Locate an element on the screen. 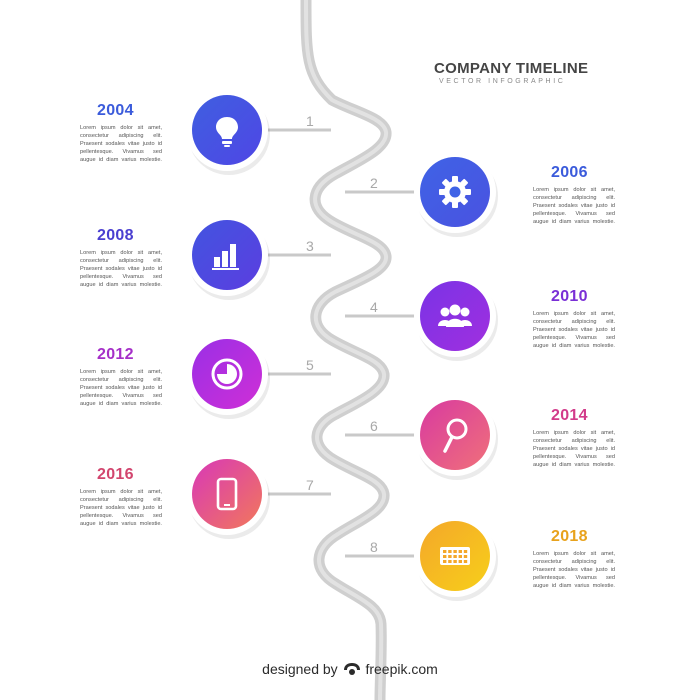  step-number: 3 is located at coordinates (310, 246).